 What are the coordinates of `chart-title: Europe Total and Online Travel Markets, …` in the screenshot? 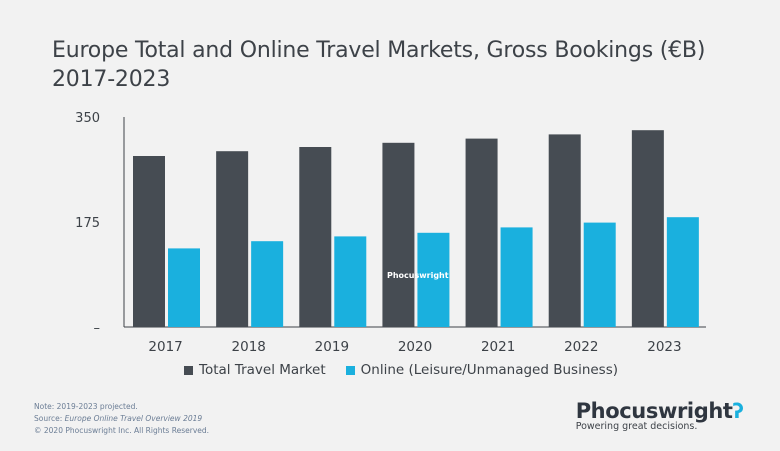 It's located at (402, 65).